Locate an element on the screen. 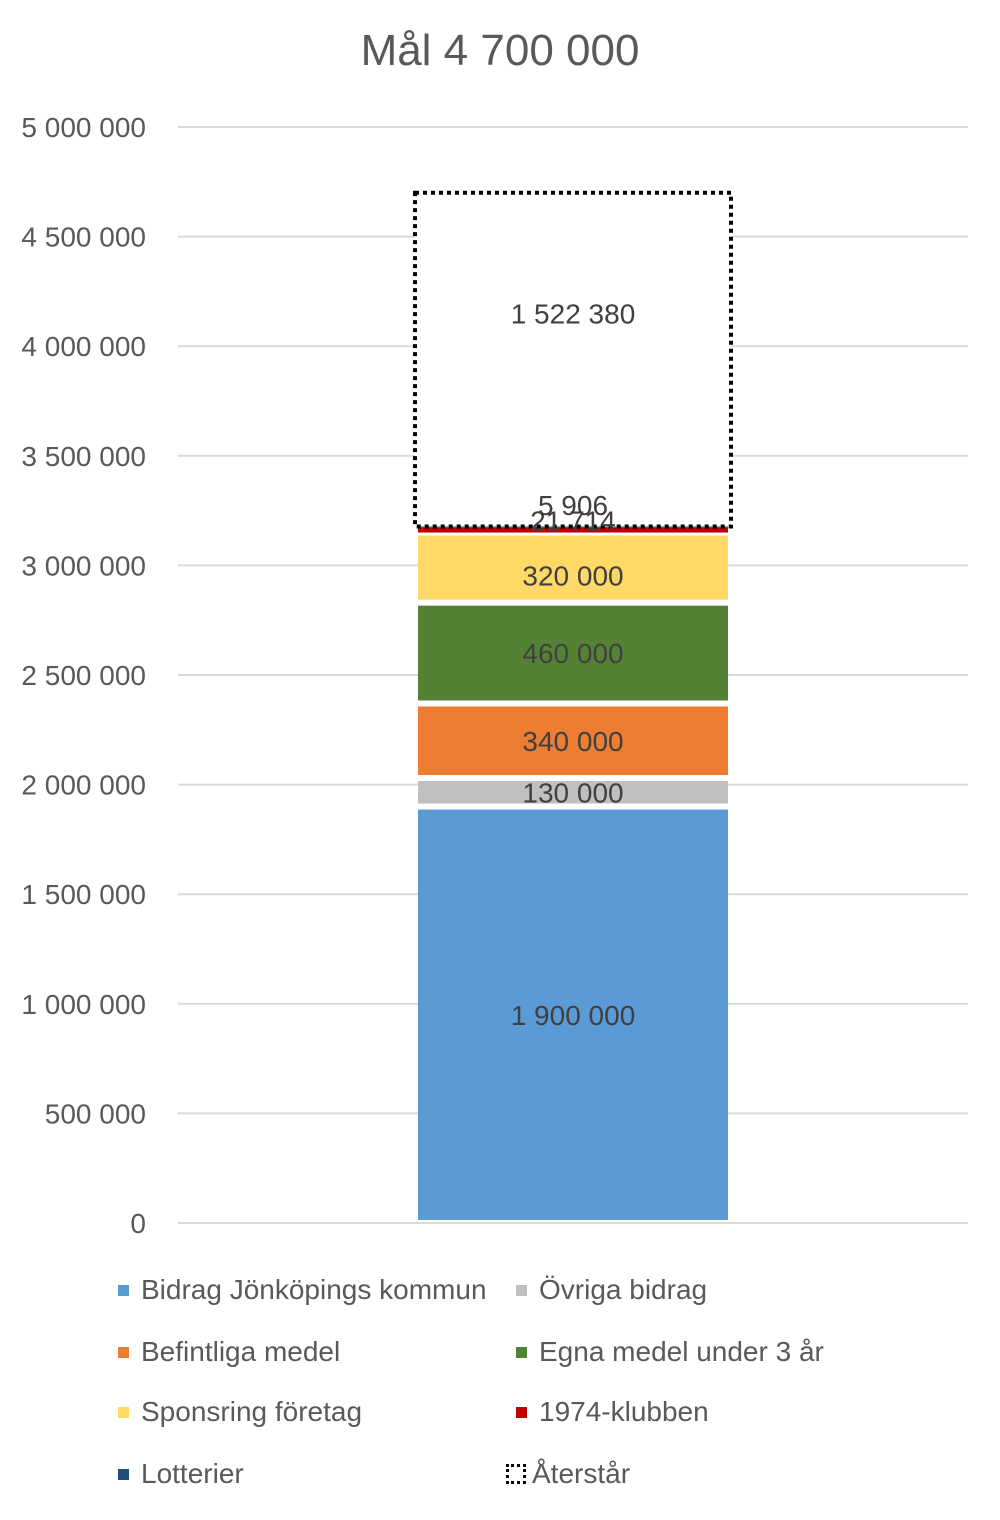 This screenshot has height=1520, width=1000. bar-segment-befintliga-medel is located at coordinates (573, 741).